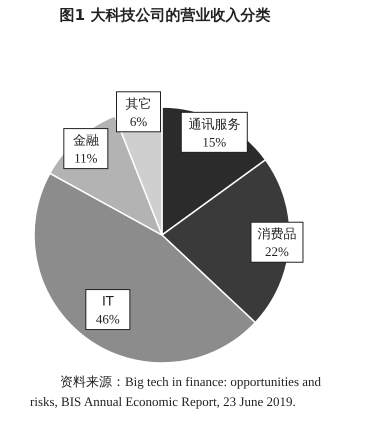 The image size is (365, 445). Describe the element at coordinates (165, 15) in the screenshot. I see `chart-title: 图1 大科技公司的营业收入分类` at that location.